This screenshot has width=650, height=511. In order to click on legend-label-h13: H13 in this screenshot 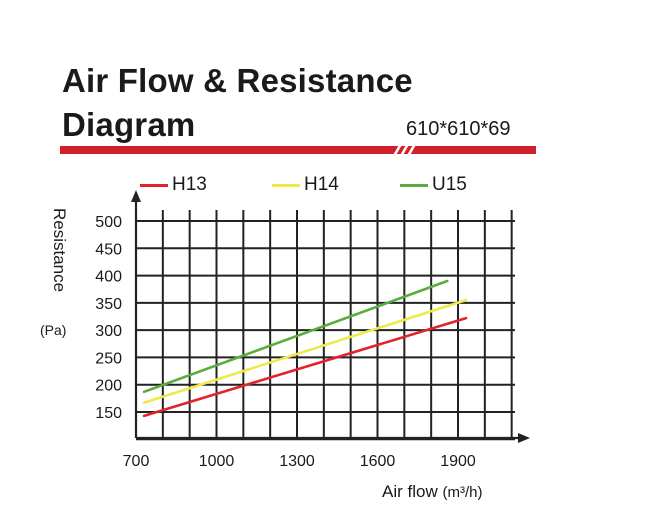, I will do `click(189, 184)`.